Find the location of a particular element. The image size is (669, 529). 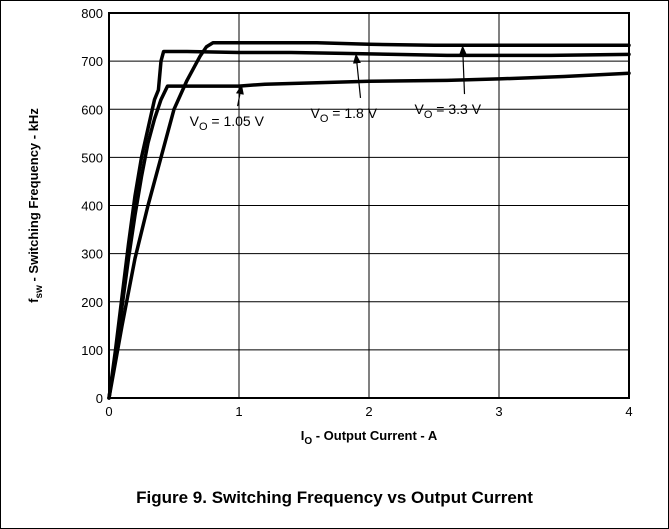

y-tick-label: 700 is located at coordinates (92, 61).